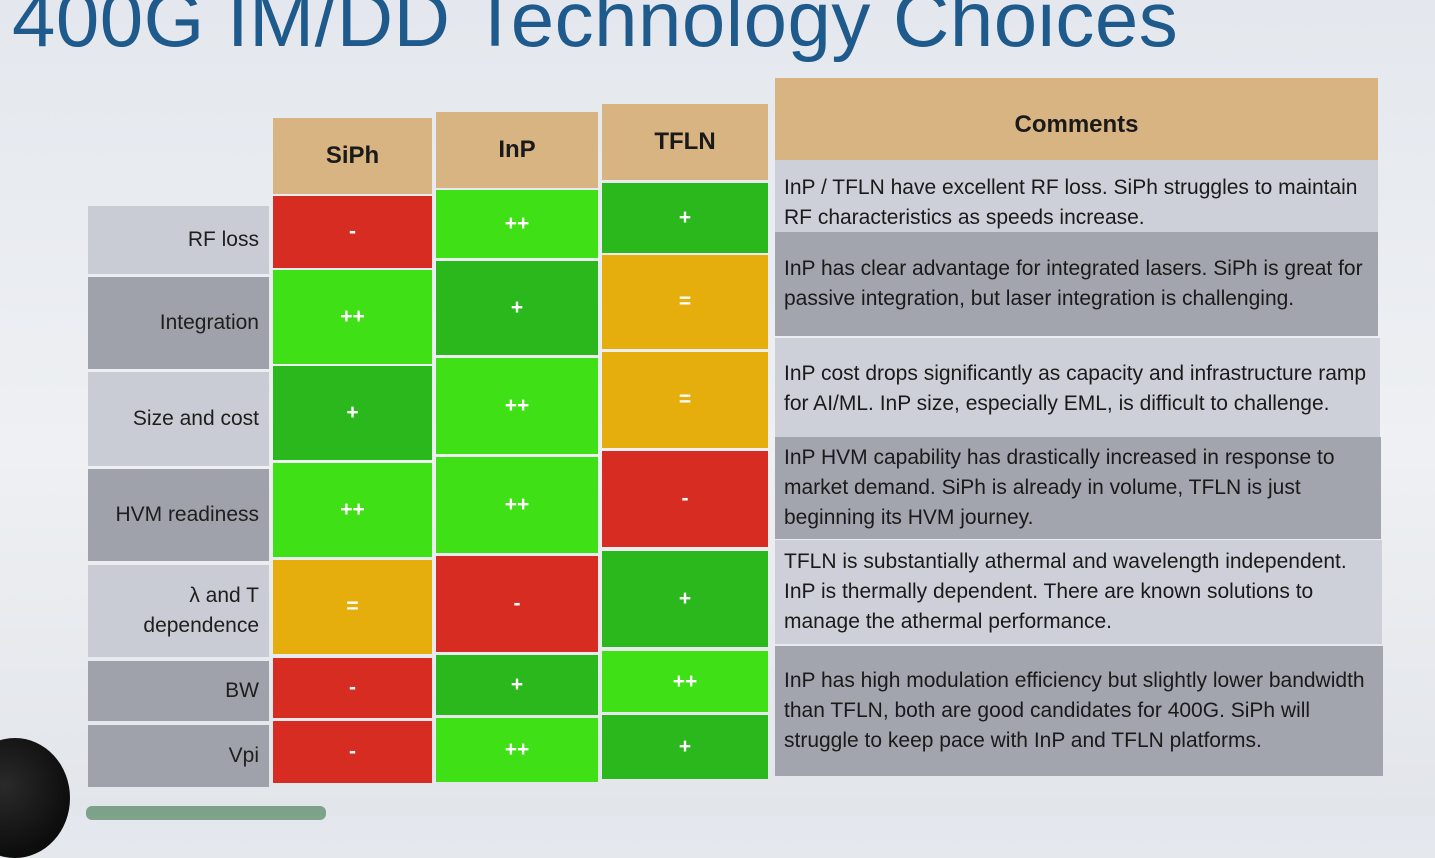 The width and height of the screenshot is (1435, 858). Describe the element at coordinates (517, 406) in the screenshot. I see `rating-inp-size-and-cost: ++` at that location.